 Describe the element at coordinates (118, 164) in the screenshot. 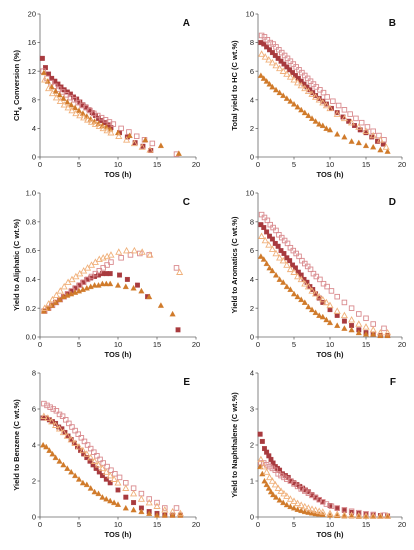

I see `x-tick-label: 10` at that location.